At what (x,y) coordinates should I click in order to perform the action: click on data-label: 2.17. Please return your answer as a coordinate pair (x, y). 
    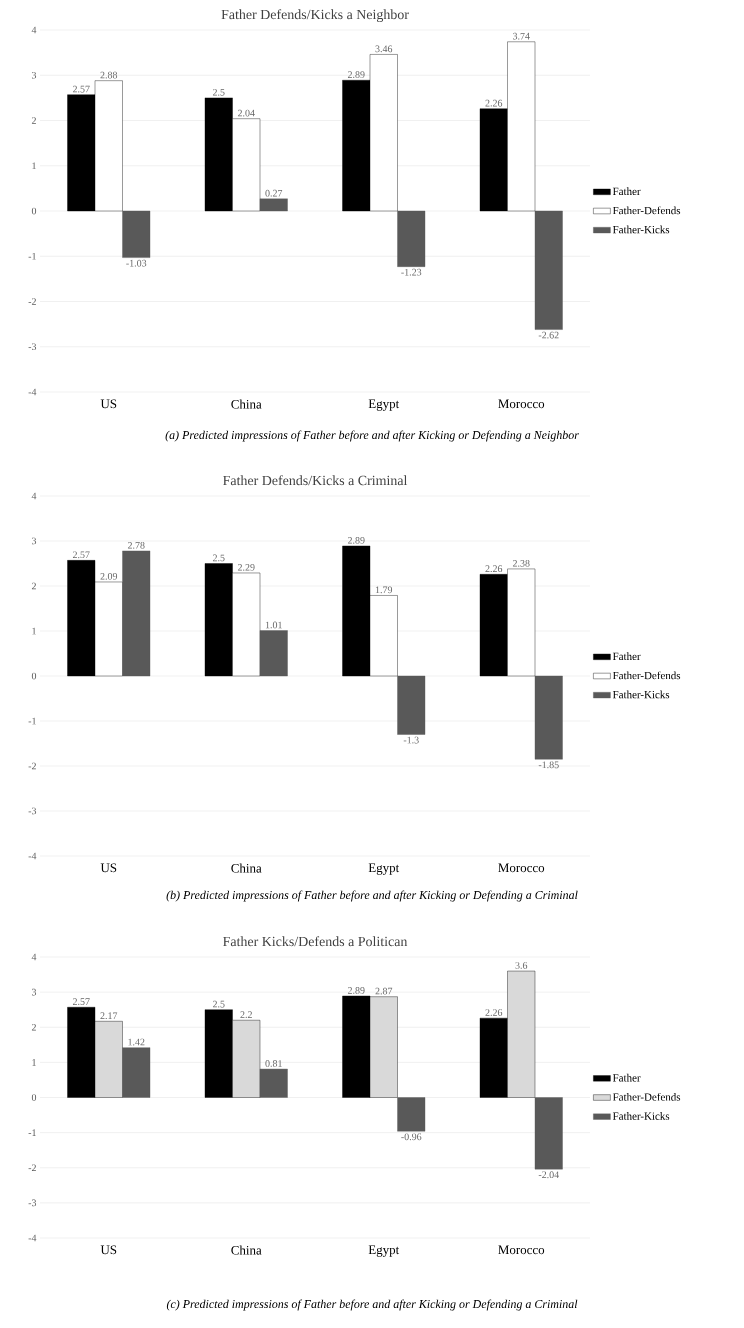
    Looking at the image, I should click on (109, 1016).